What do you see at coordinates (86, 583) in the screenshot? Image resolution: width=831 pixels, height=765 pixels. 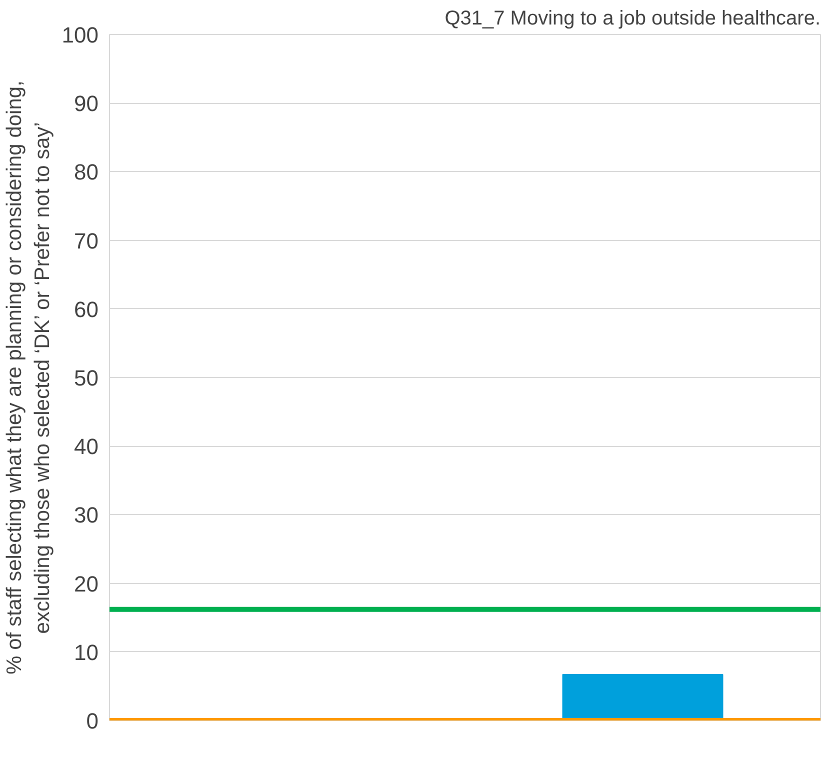 I see `y-tick-label: 20` at bounding box center [86, 583].